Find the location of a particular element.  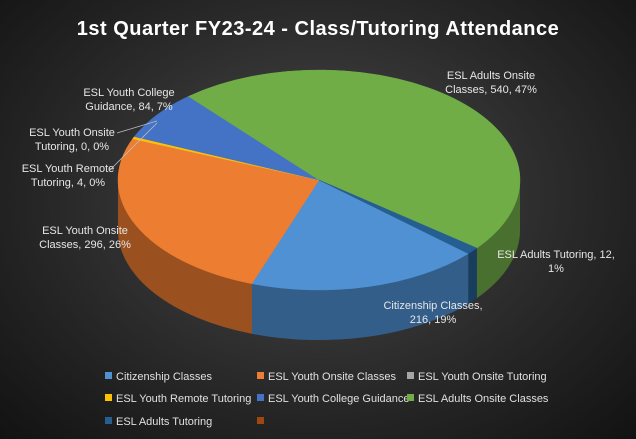

legend-item: Citizenship Classes is located at coordinates (158, 377).